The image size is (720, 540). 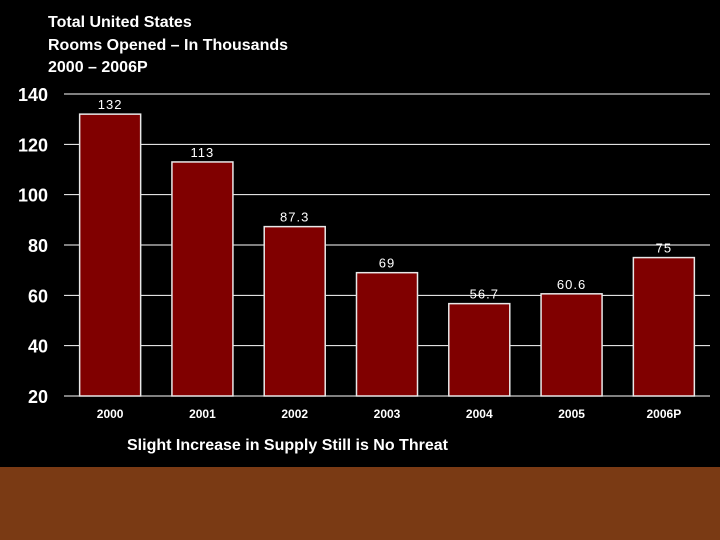 What do you see at coordinates (120, 22) in the screenshot?
I see `chart-title-line-1: Total United States` at bounding box center [120, 22].